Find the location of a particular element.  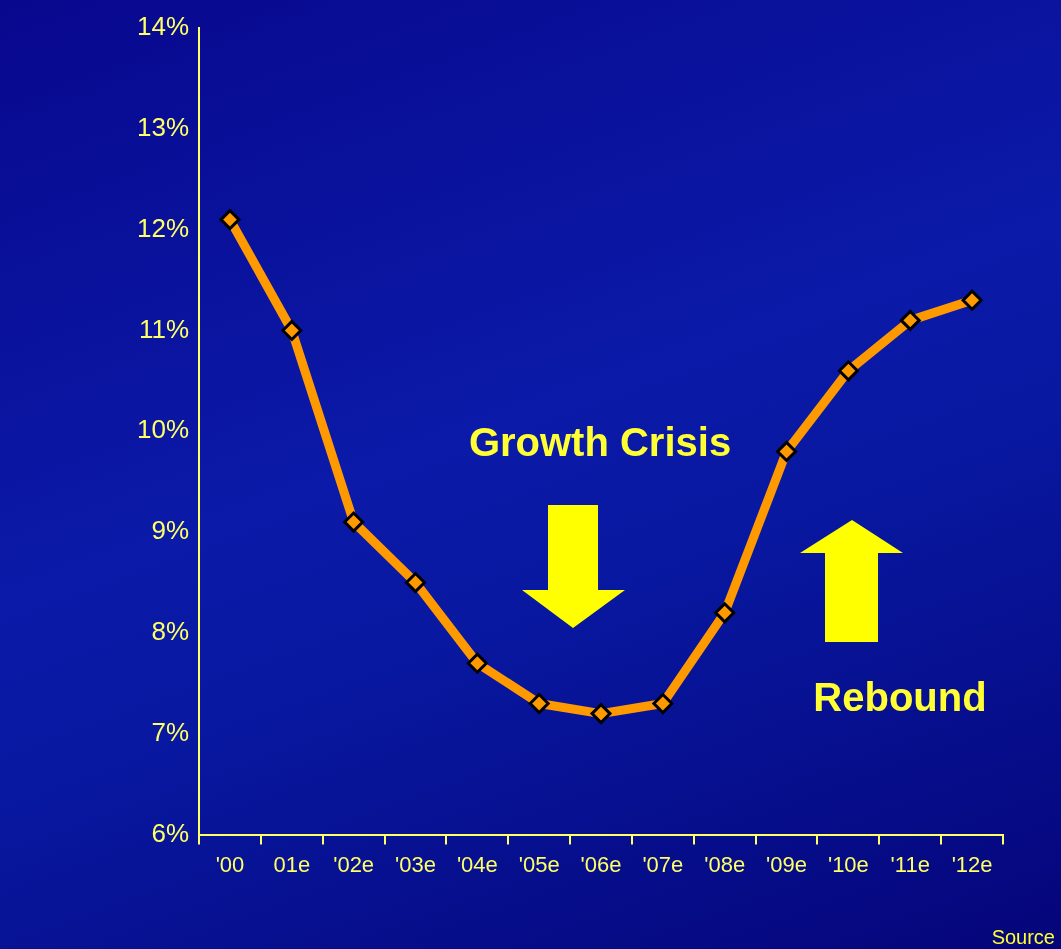

text: Source is located at coordinates (1023, 936).